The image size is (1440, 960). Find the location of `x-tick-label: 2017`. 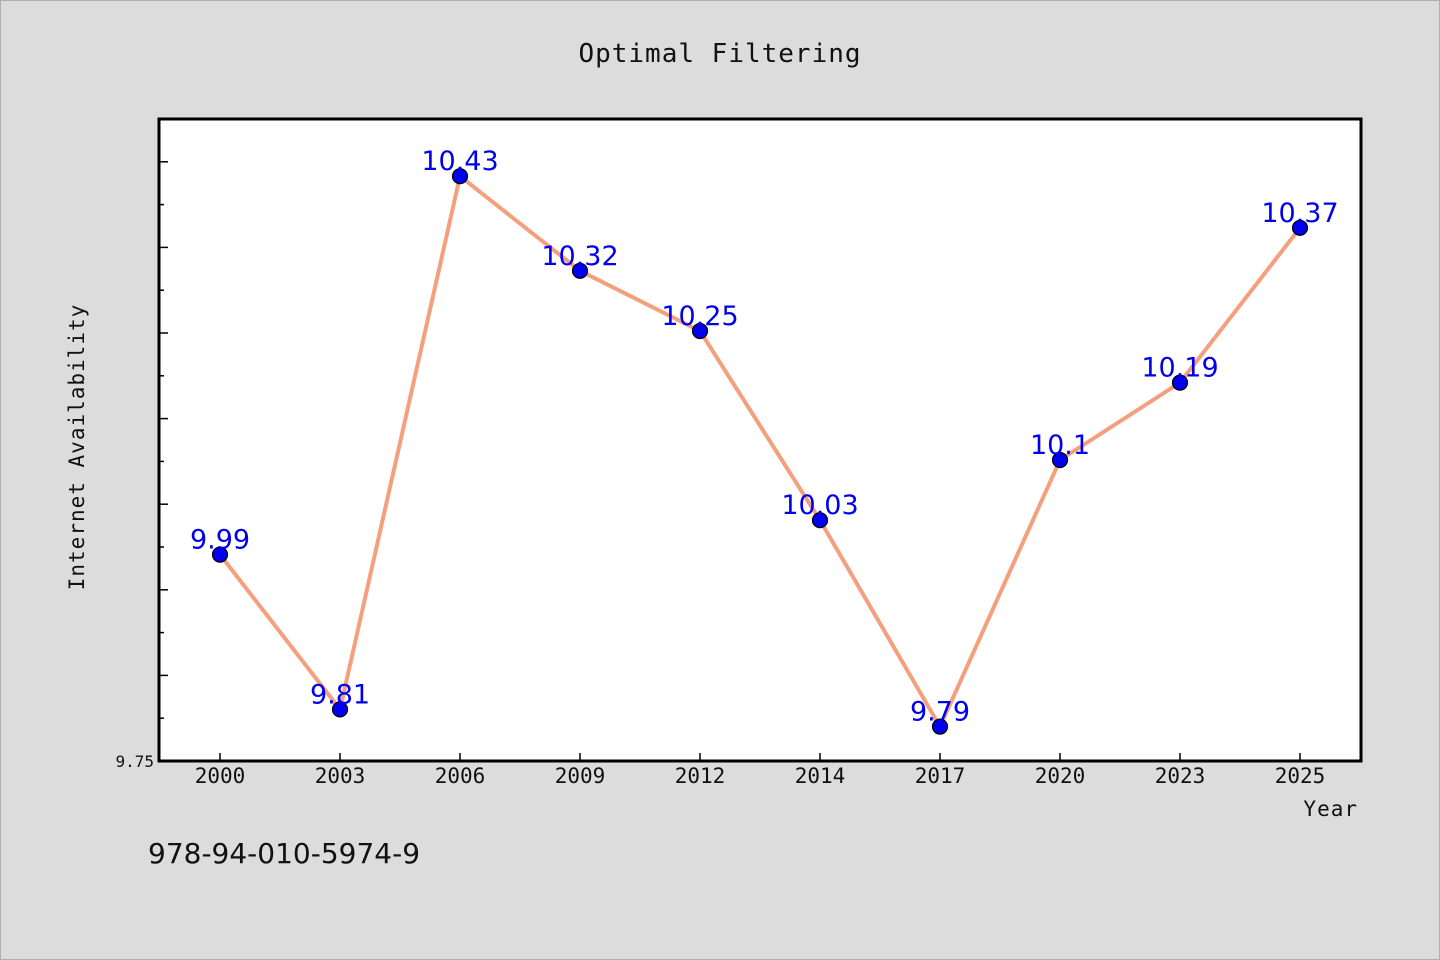

x-tick-label: 2017 is located at coordinates (940, 776).